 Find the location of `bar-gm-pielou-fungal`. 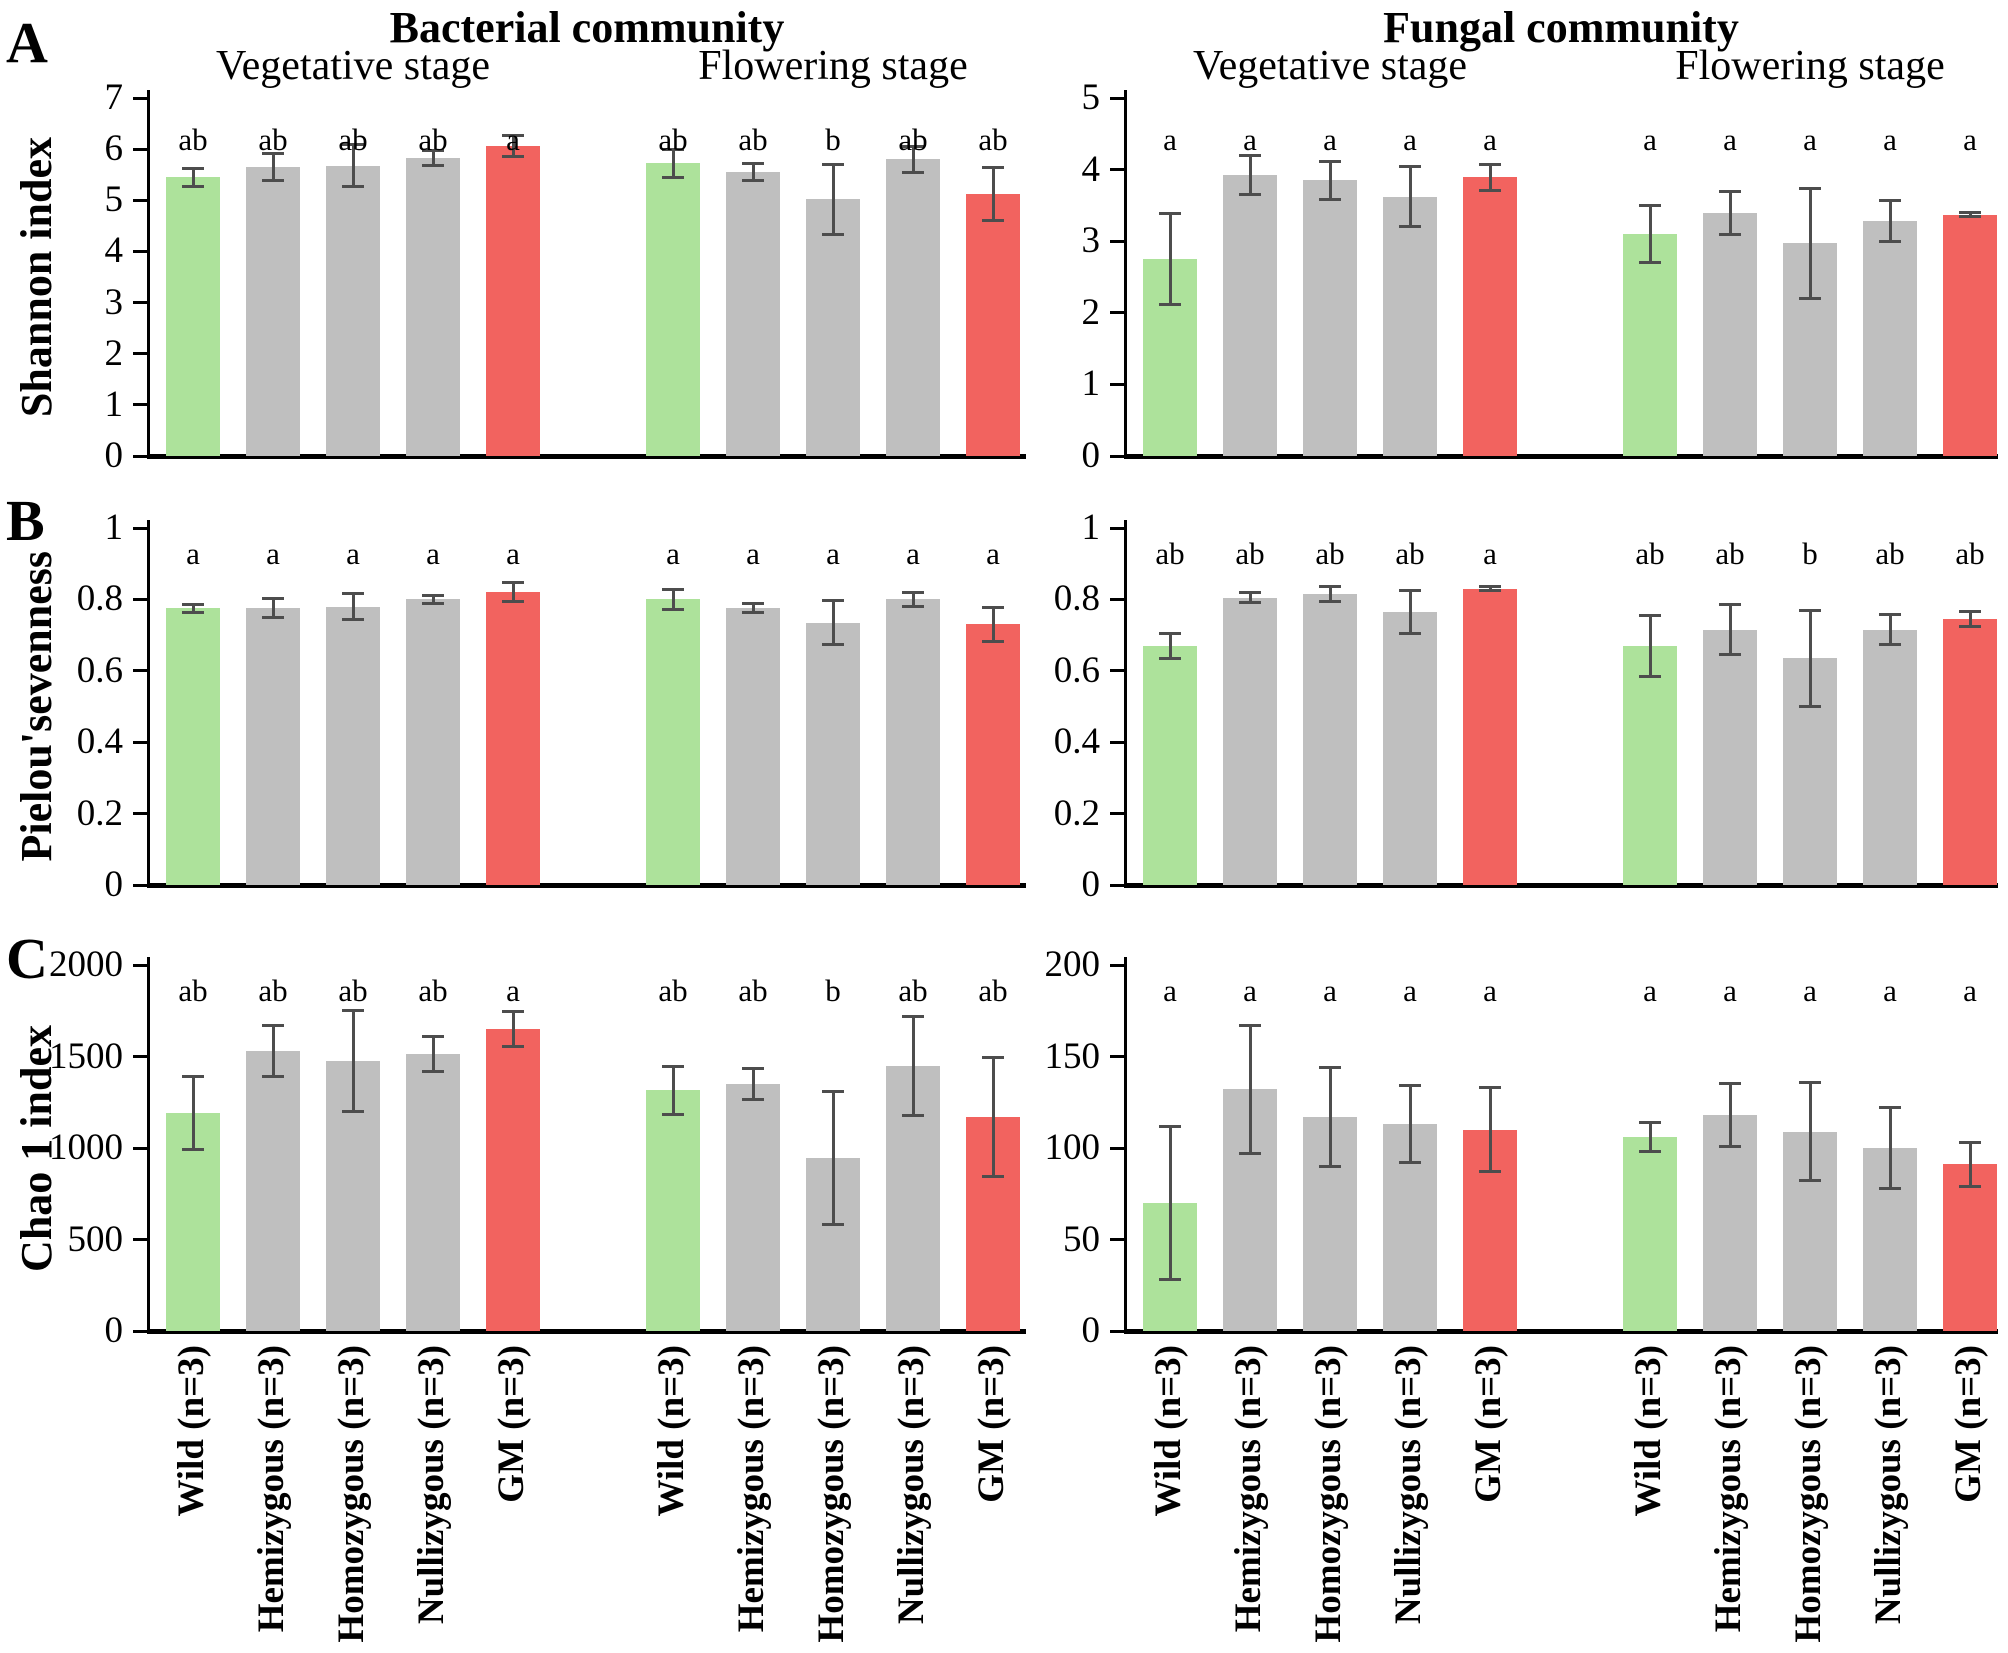

bar-gm-pielou-fungal is located at coordinates (1970, 752).